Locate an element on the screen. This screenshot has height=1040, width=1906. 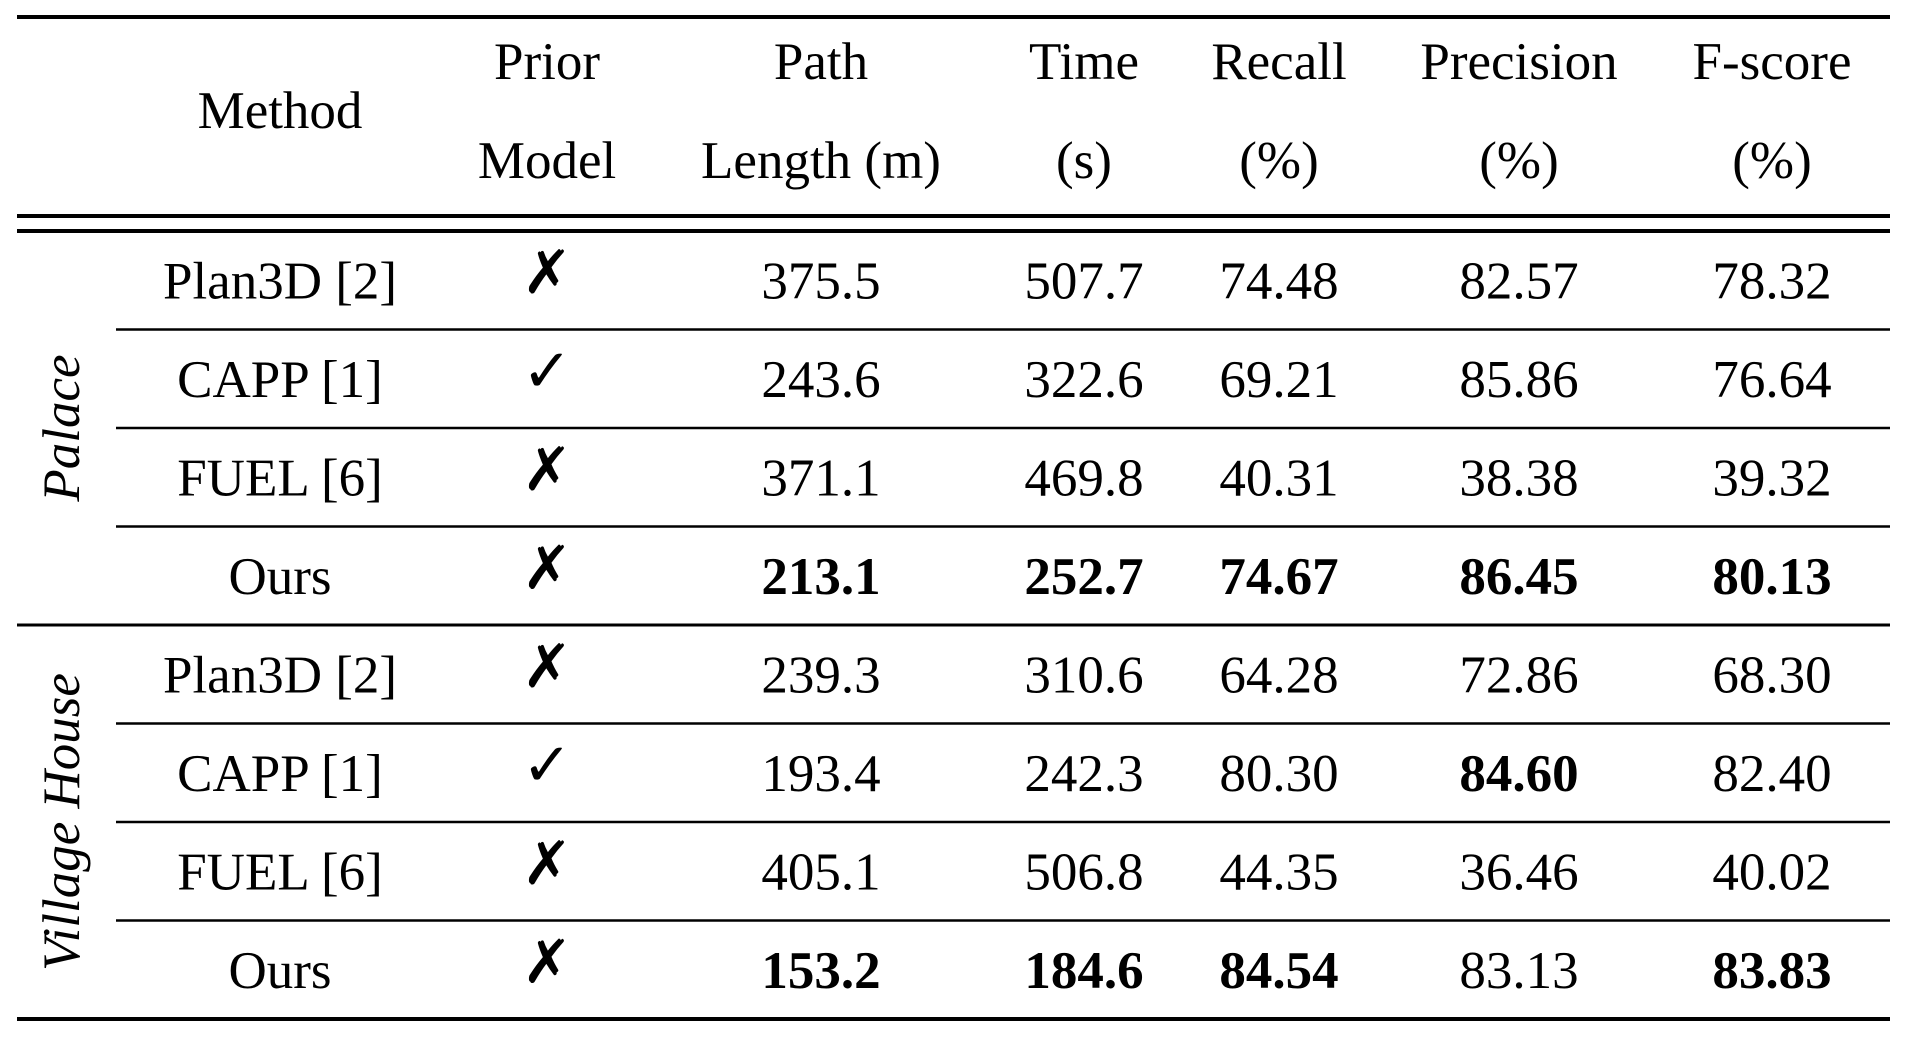
header-cell: Recall is located at coordinates (1278, 62).